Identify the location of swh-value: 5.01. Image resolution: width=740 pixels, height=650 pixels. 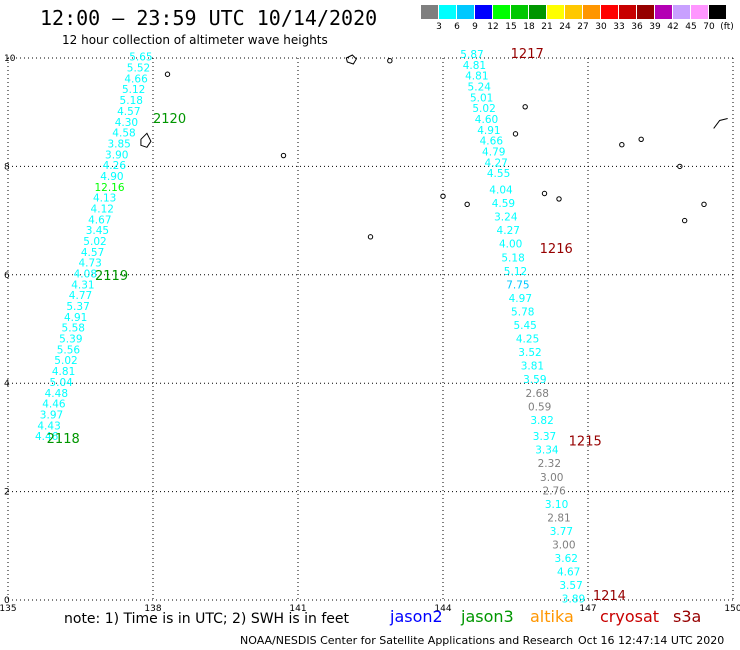
(481, 98).